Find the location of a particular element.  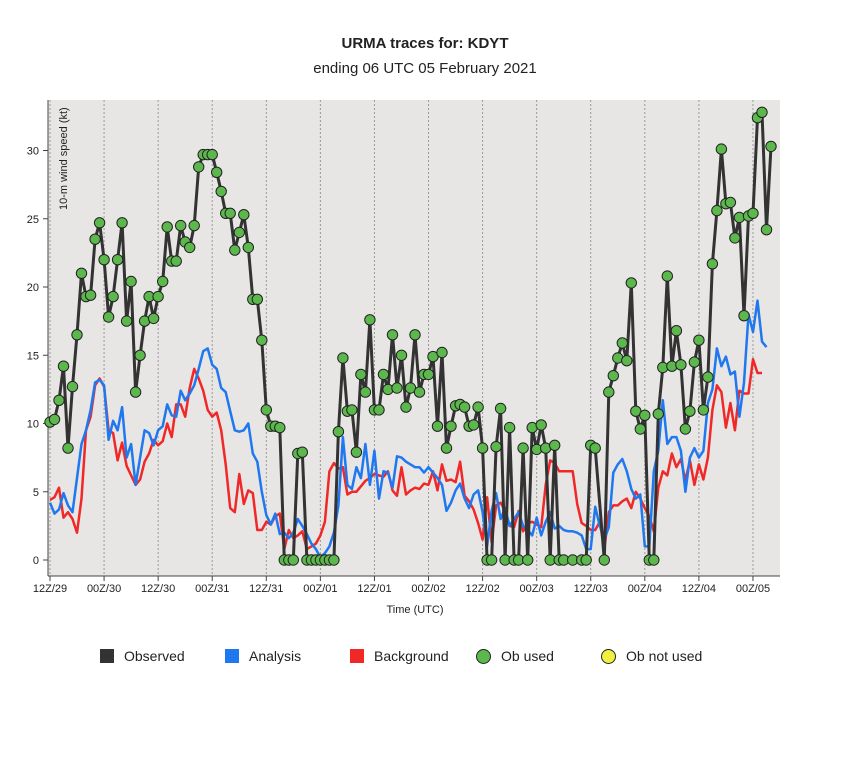

y-tick-label: 25 is located at coordinates (33, 220).